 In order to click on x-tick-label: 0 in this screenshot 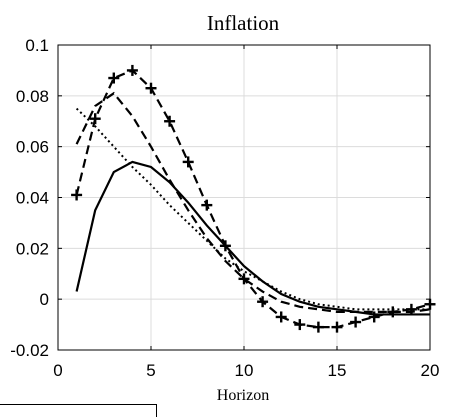, I will do `click(57, 370)`.